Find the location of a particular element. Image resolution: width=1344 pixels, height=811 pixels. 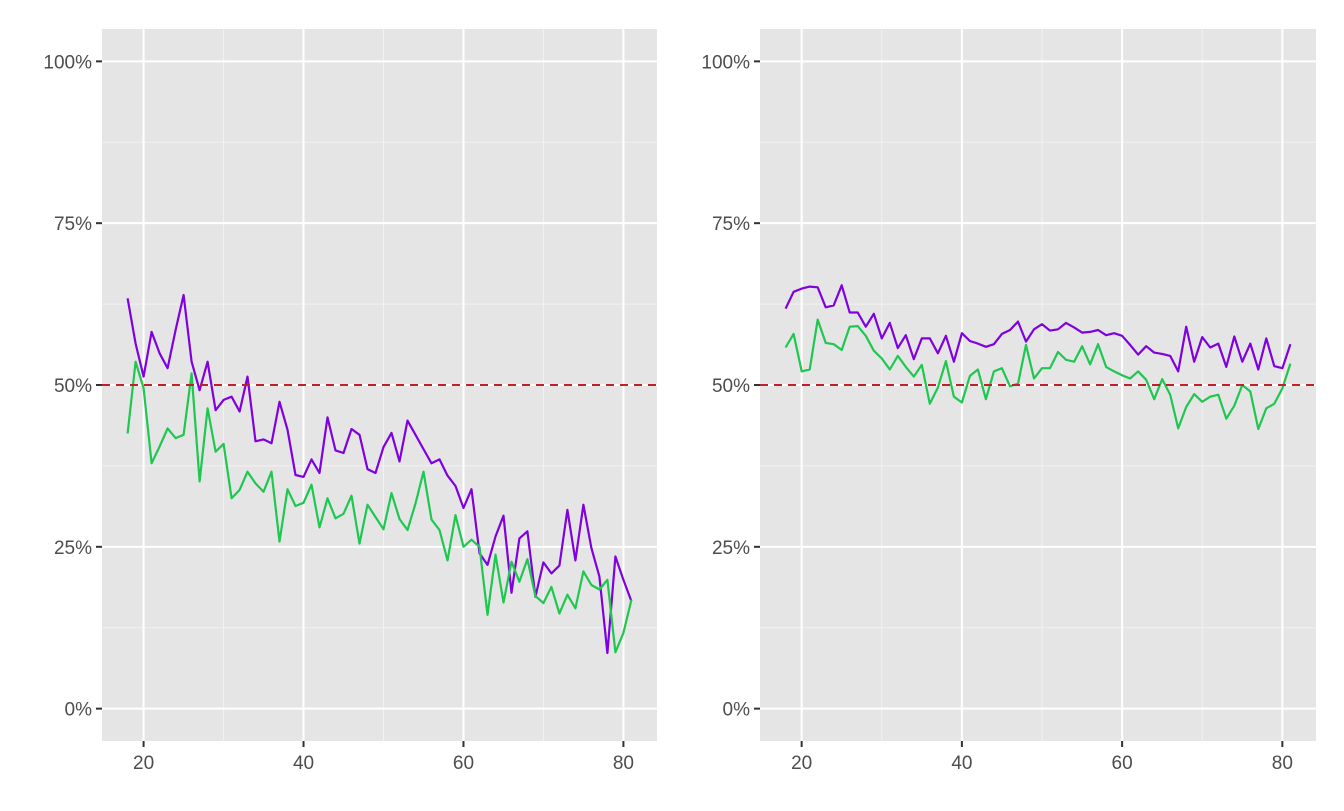

series-line-purple is located at coordinates (1038, 328).